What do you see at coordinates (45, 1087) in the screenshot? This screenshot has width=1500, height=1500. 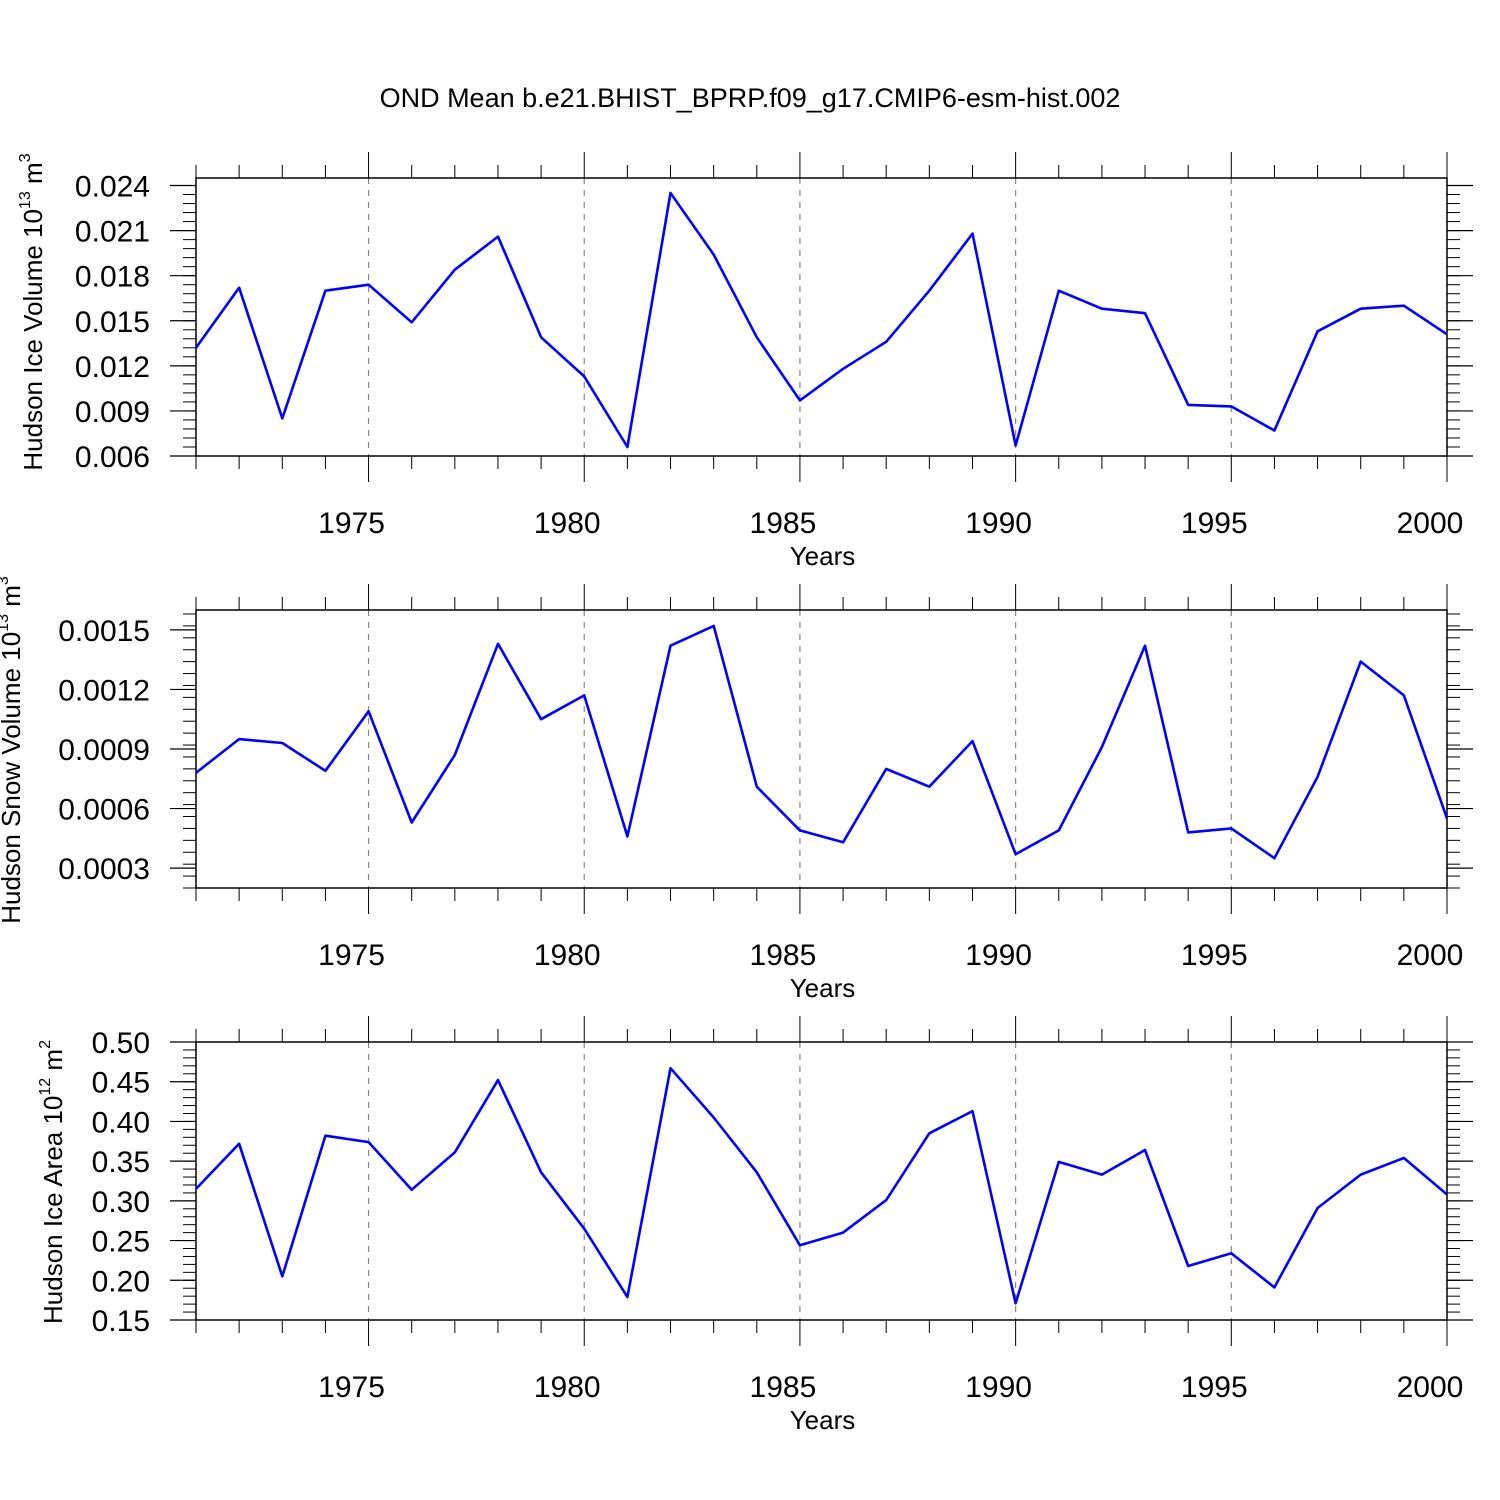 I see `y-axis-exponent: 12` at bounding box center [45, 1087].